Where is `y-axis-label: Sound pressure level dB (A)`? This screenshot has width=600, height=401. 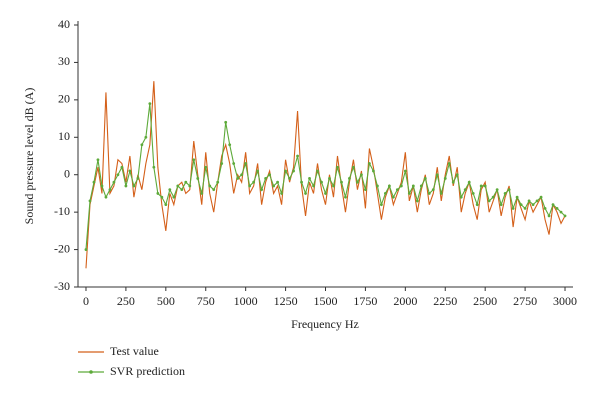 y-axis-label: Sound pressure level dB (A) is located at coordinates (29, 156).